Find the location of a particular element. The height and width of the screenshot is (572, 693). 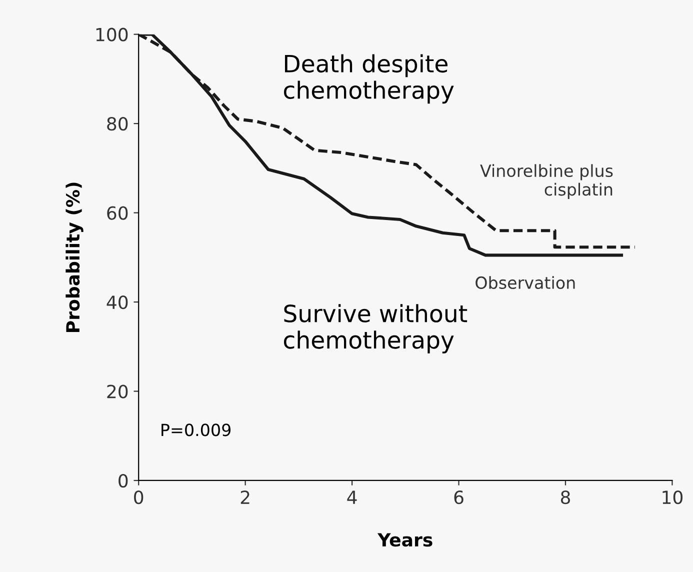

y-tick-label: 80 is located at coordinates (117, 124).